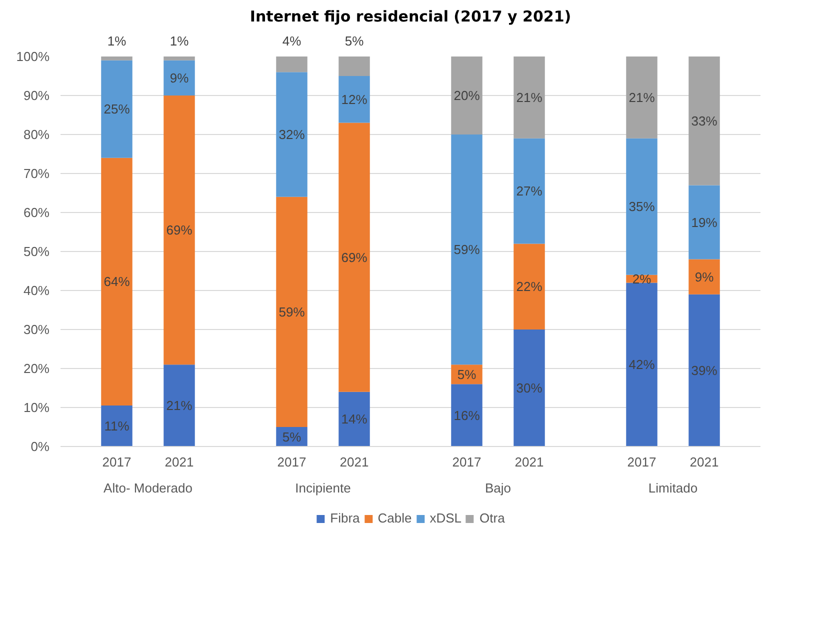  I want to click on data-label: 14%, so click(354, 419).